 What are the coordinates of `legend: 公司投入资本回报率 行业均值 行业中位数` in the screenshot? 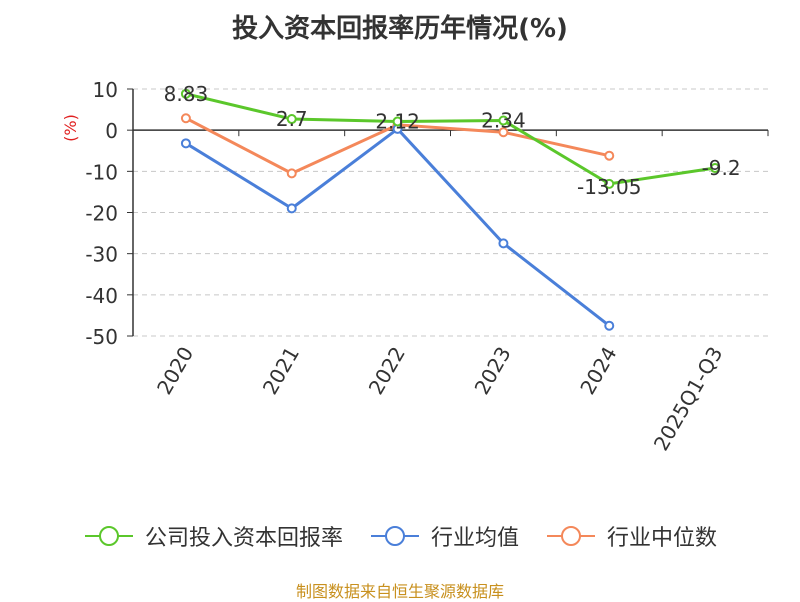 It's located at (400, 536).